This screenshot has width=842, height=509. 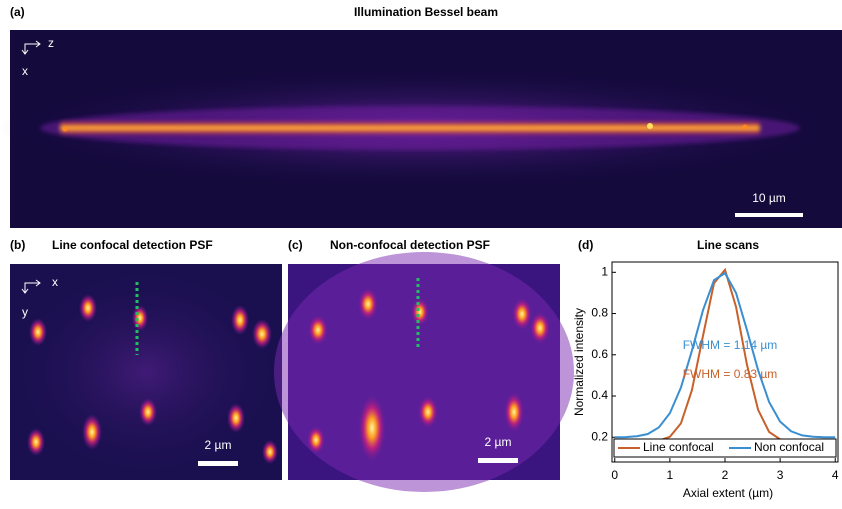 I want to click on x-tick-label: 2, so click(x=725, y=475).